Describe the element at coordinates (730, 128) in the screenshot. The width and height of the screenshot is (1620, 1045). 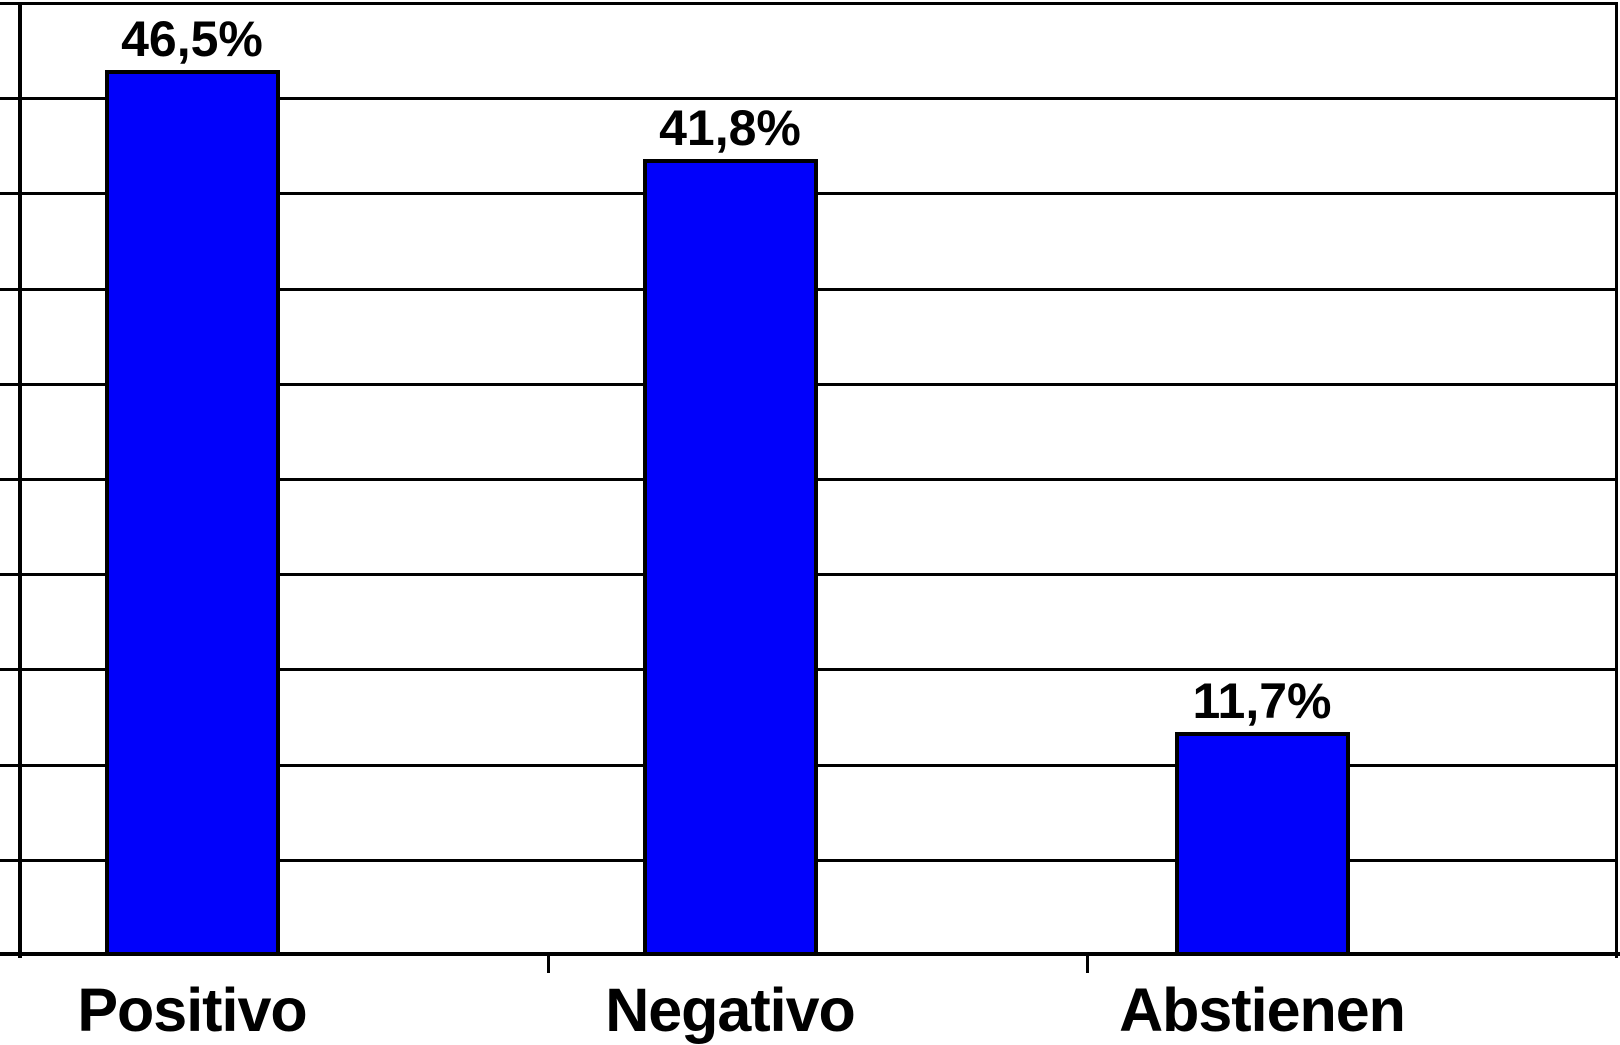
I see `value-label-negativo: 41,8%` at that location.